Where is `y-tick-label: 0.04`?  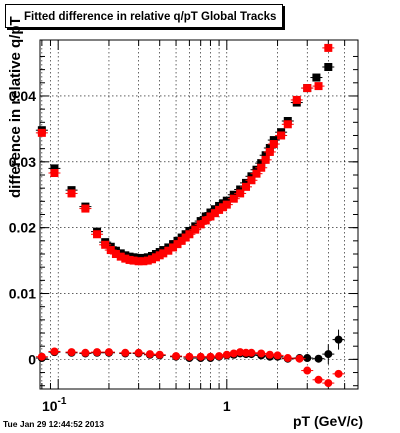
y-tick-label: 0.04 is located at coordinates (22, 96).